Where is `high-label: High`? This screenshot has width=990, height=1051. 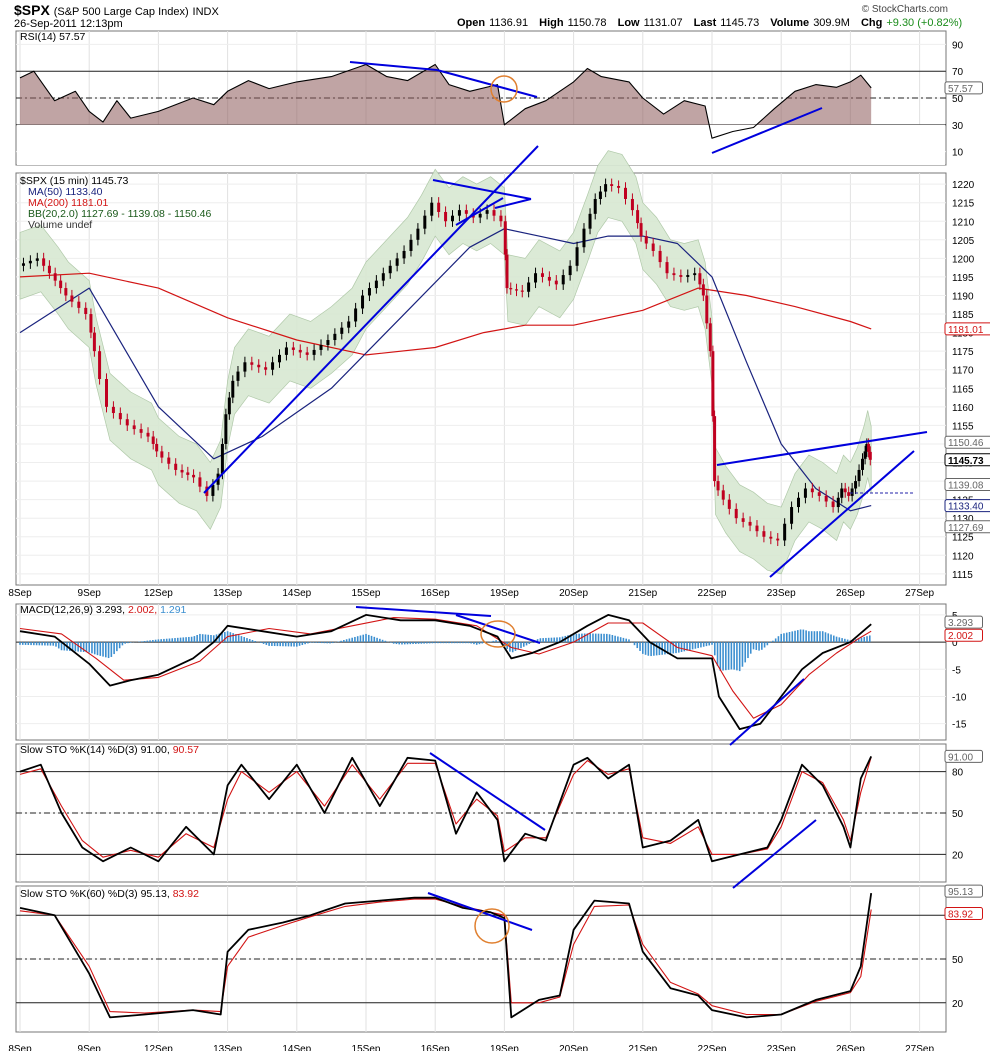 high-label: High is located at coordinates (551, 23).